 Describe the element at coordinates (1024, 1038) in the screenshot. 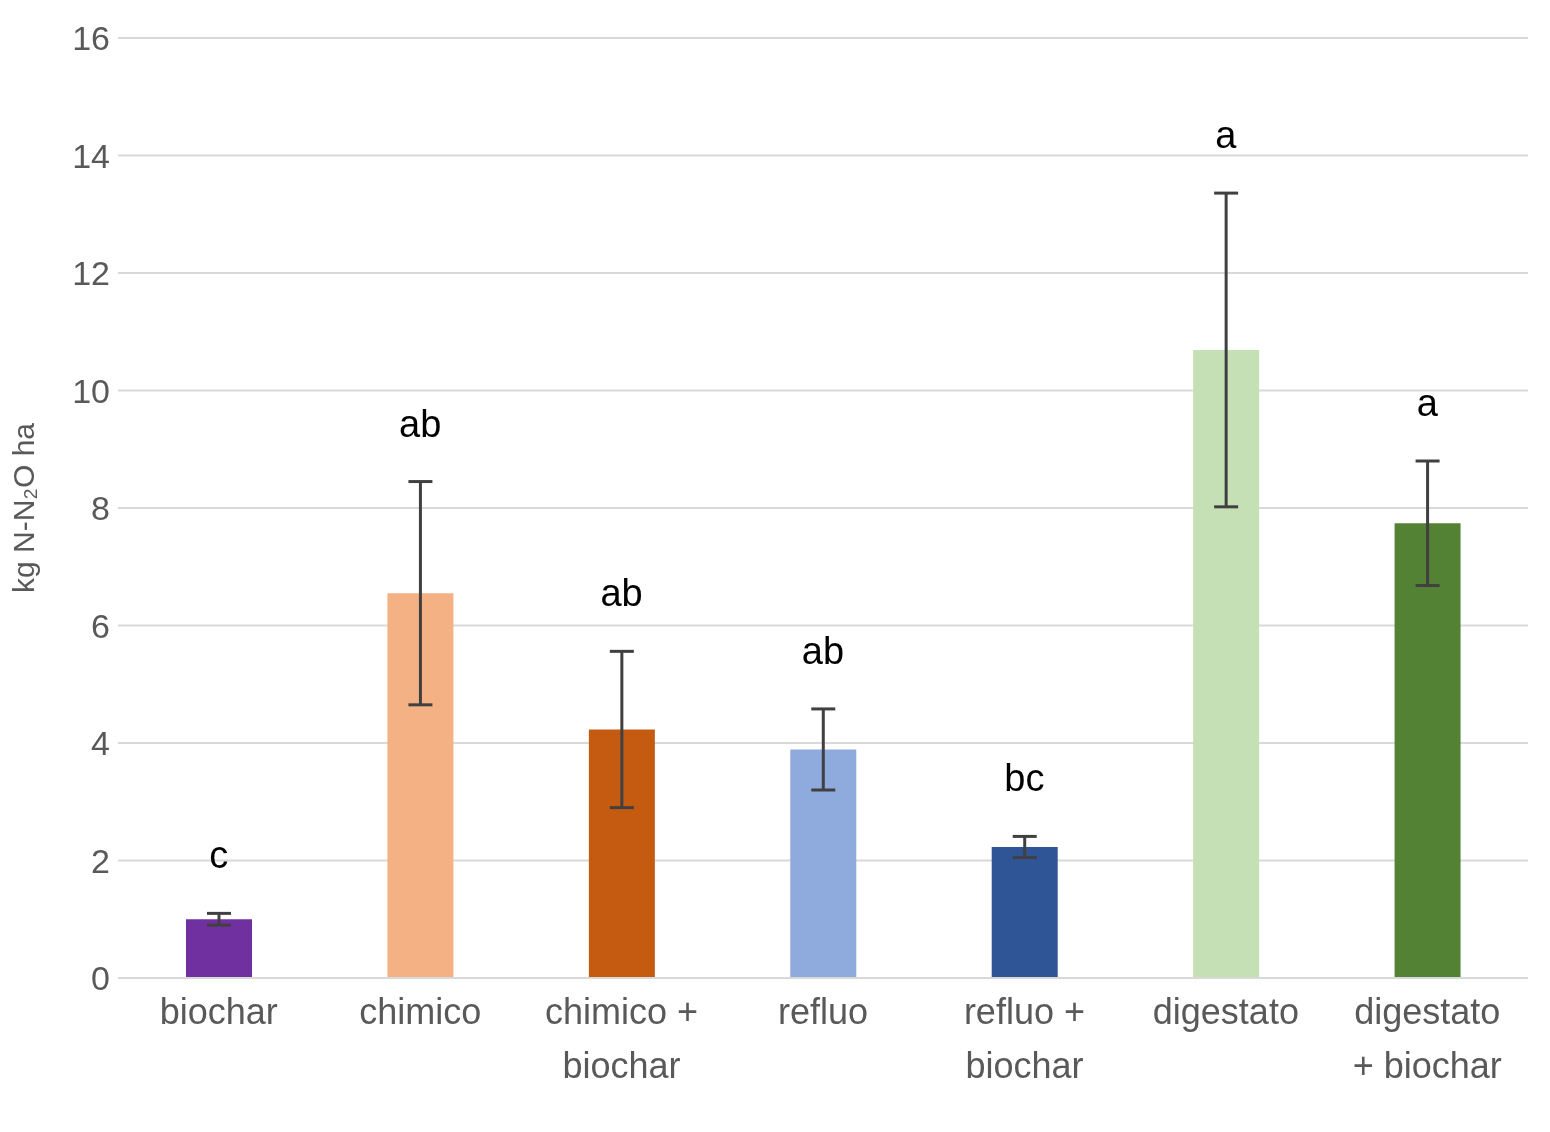

I see `x-tick-label: refluo + biochar` at that location.